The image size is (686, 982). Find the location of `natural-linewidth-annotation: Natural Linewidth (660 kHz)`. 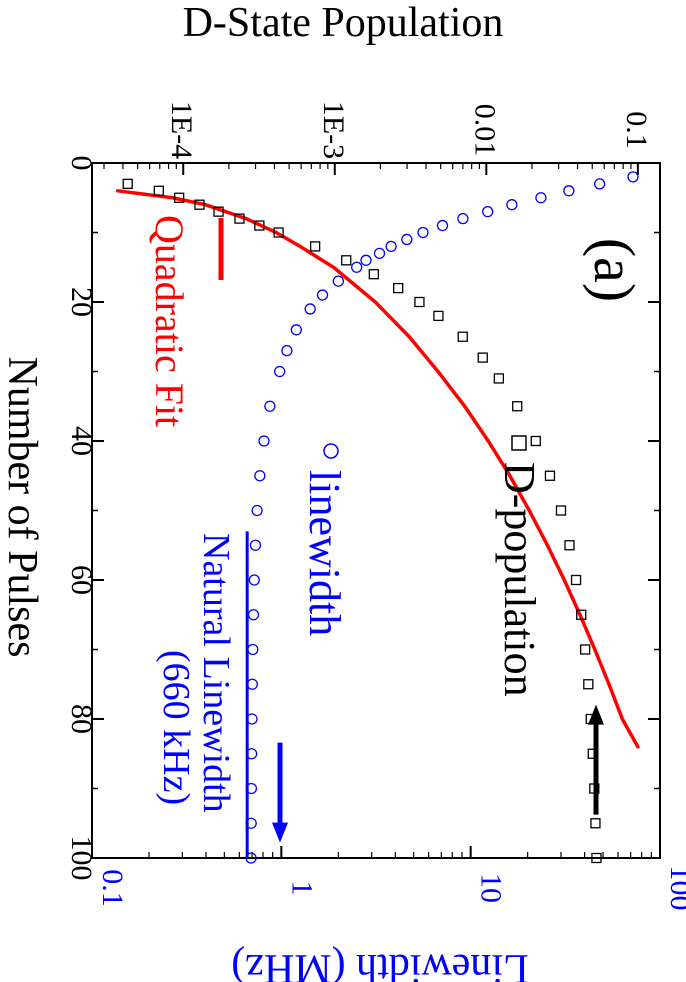

natural-linewidth-annotation: Natural Linewidth (660 kHz) is located at coordinates (196, 673).